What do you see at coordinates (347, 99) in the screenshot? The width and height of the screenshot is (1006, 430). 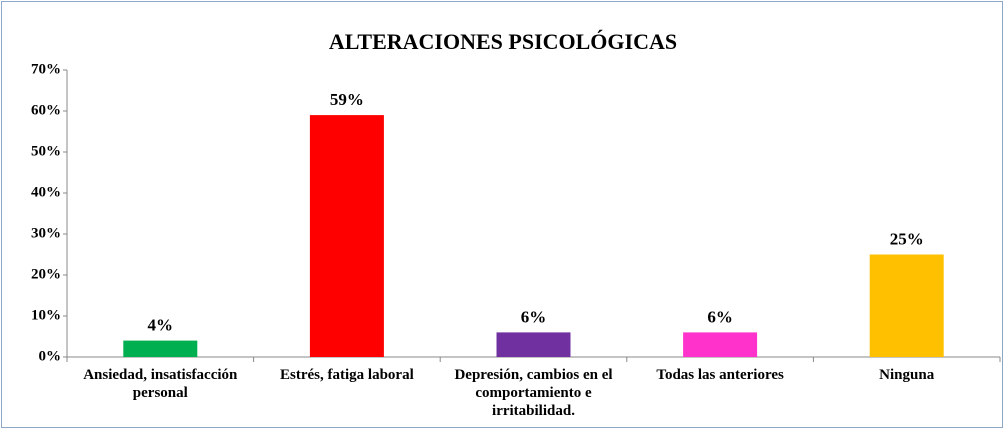 I see `data-label: 59%` at bounding box center [347, 99].